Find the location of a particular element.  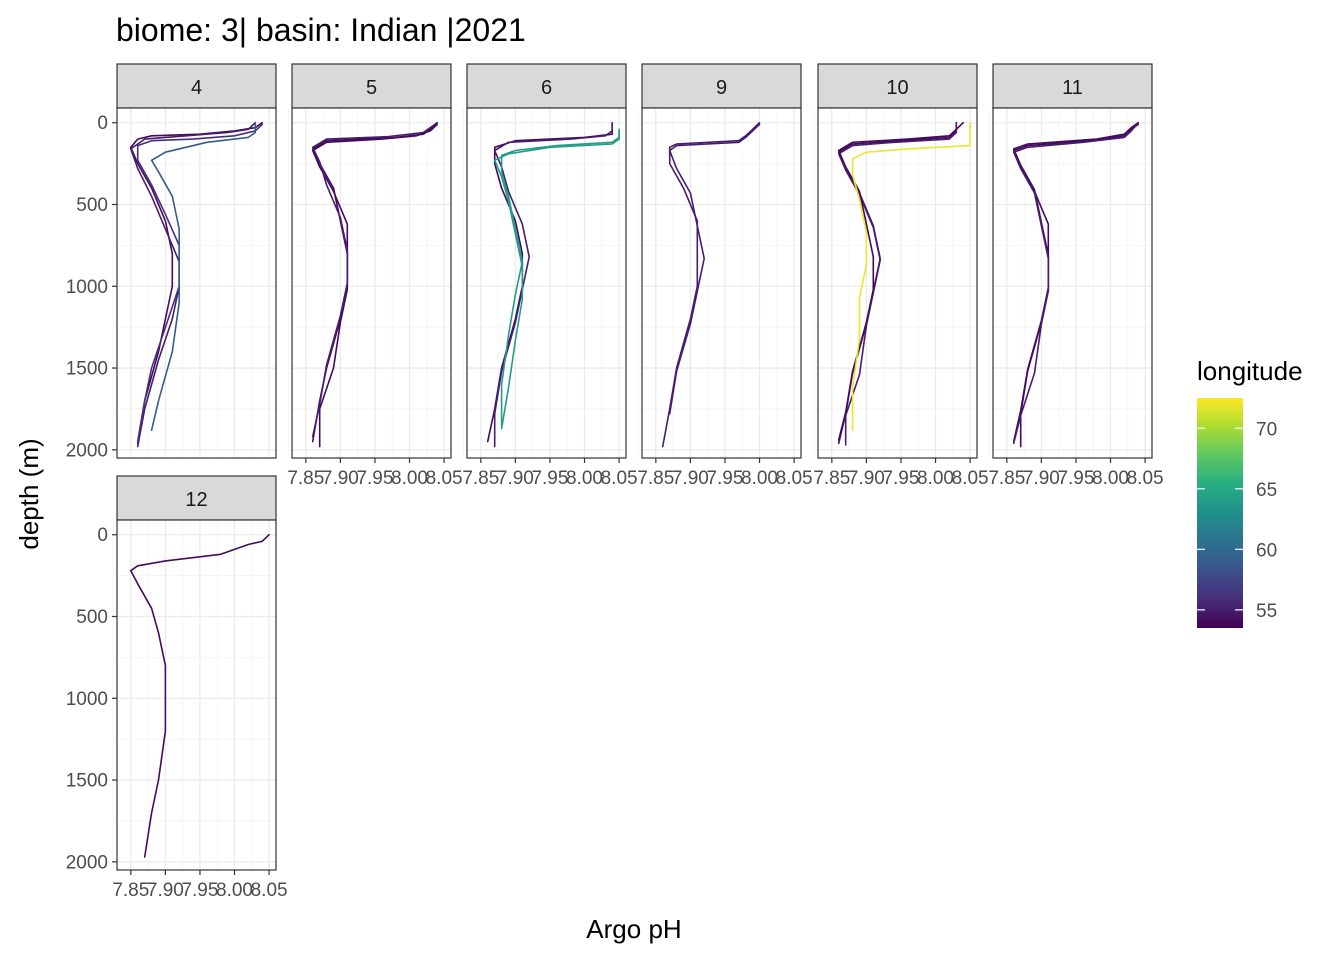

y-axis-title: depth (m) is located at coordinates (29, 493).